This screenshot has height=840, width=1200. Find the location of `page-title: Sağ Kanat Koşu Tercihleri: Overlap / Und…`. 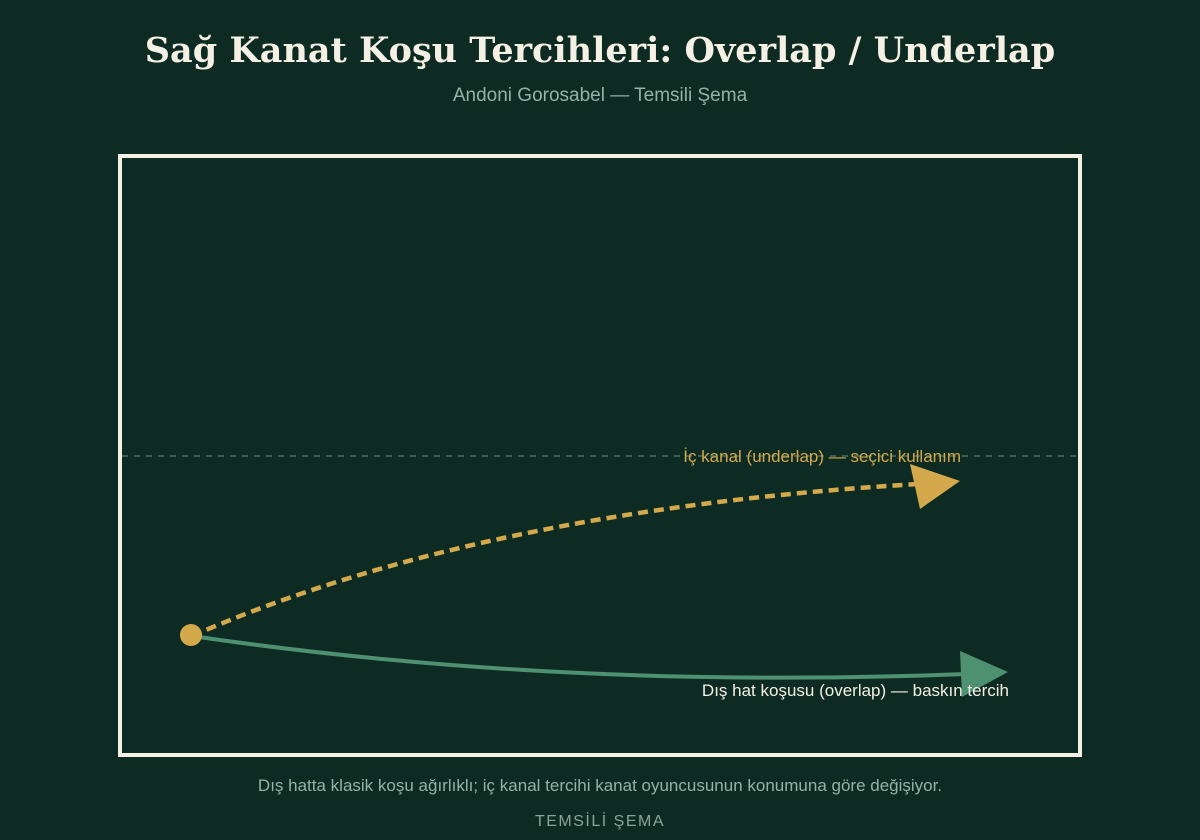

page-title: Sağ Kanat Koşu Tercihleri: Overlap / Und… is located at coordinates (600, 50).